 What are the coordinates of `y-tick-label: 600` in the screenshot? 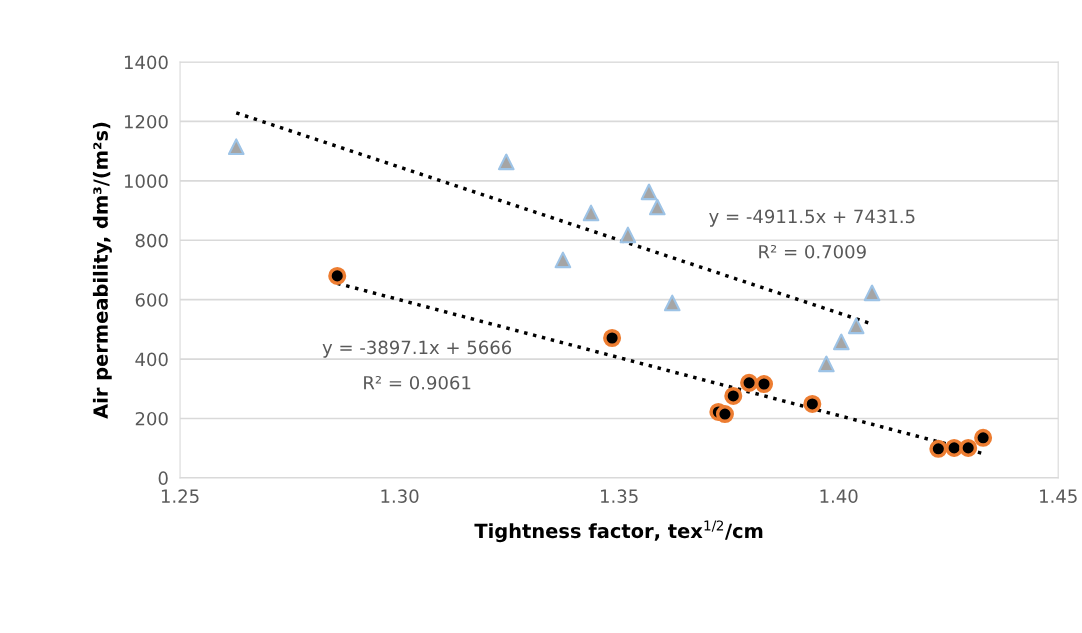 It's located at (151, 300).